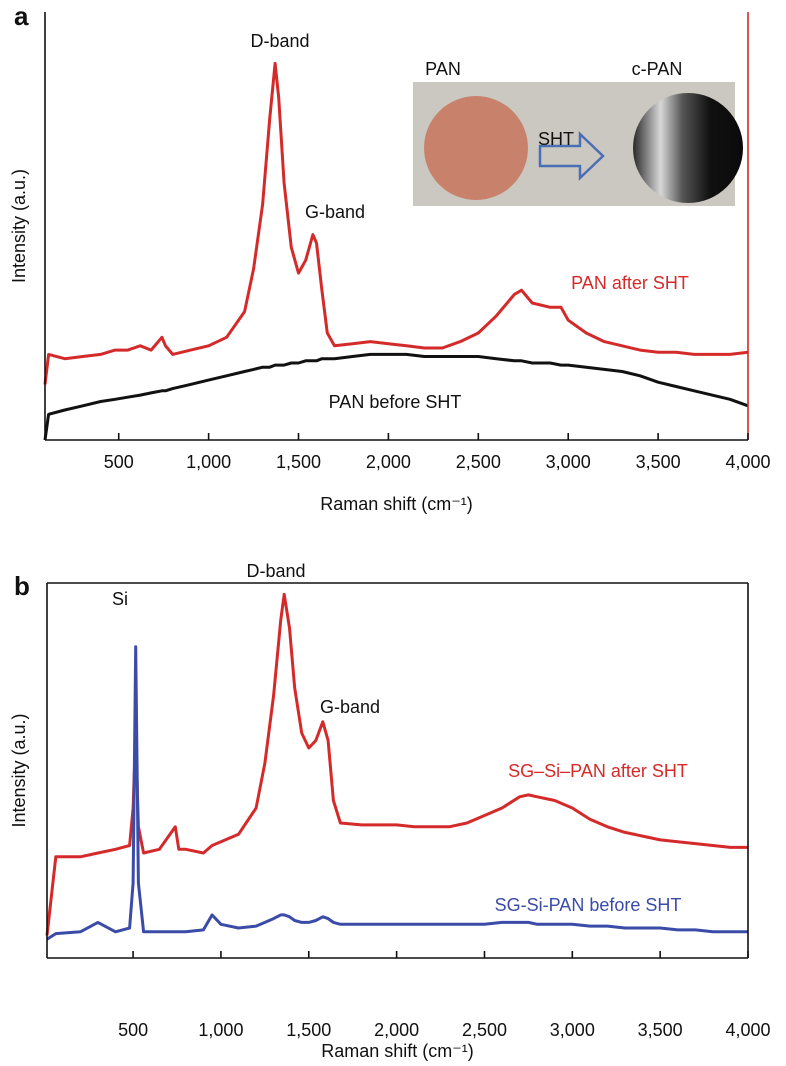 The width and height of the screenshot is (786, 1066). Describe the element at coordinates (588, 905) in the screenshot. I see `series-label: SG-Si-PAN before SHT` at that location.